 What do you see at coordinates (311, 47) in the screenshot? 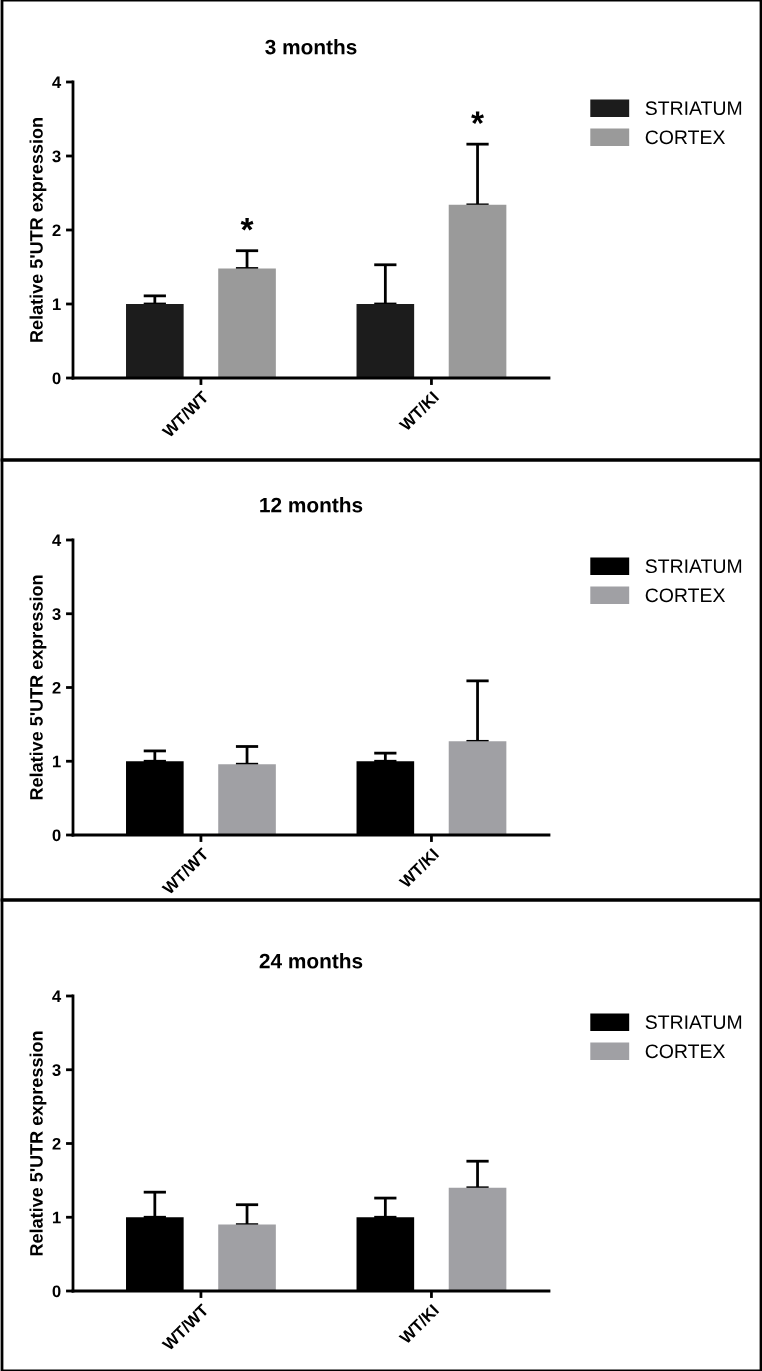
I see `chart-title: 3 months` at bounding box center [311, 47].